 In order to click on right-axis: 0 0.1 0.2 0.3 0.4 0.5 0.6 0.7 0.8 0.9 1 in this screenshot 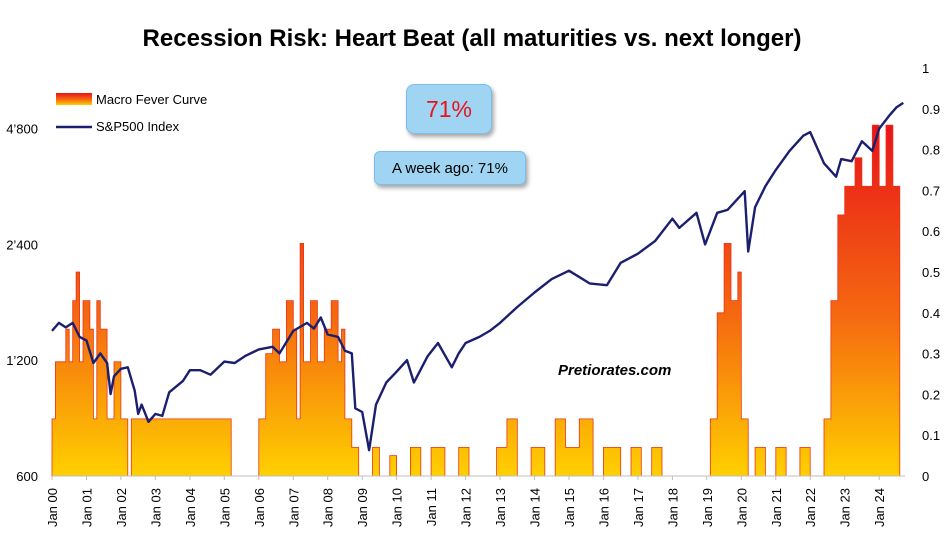, I will do `click(931, 272)`.